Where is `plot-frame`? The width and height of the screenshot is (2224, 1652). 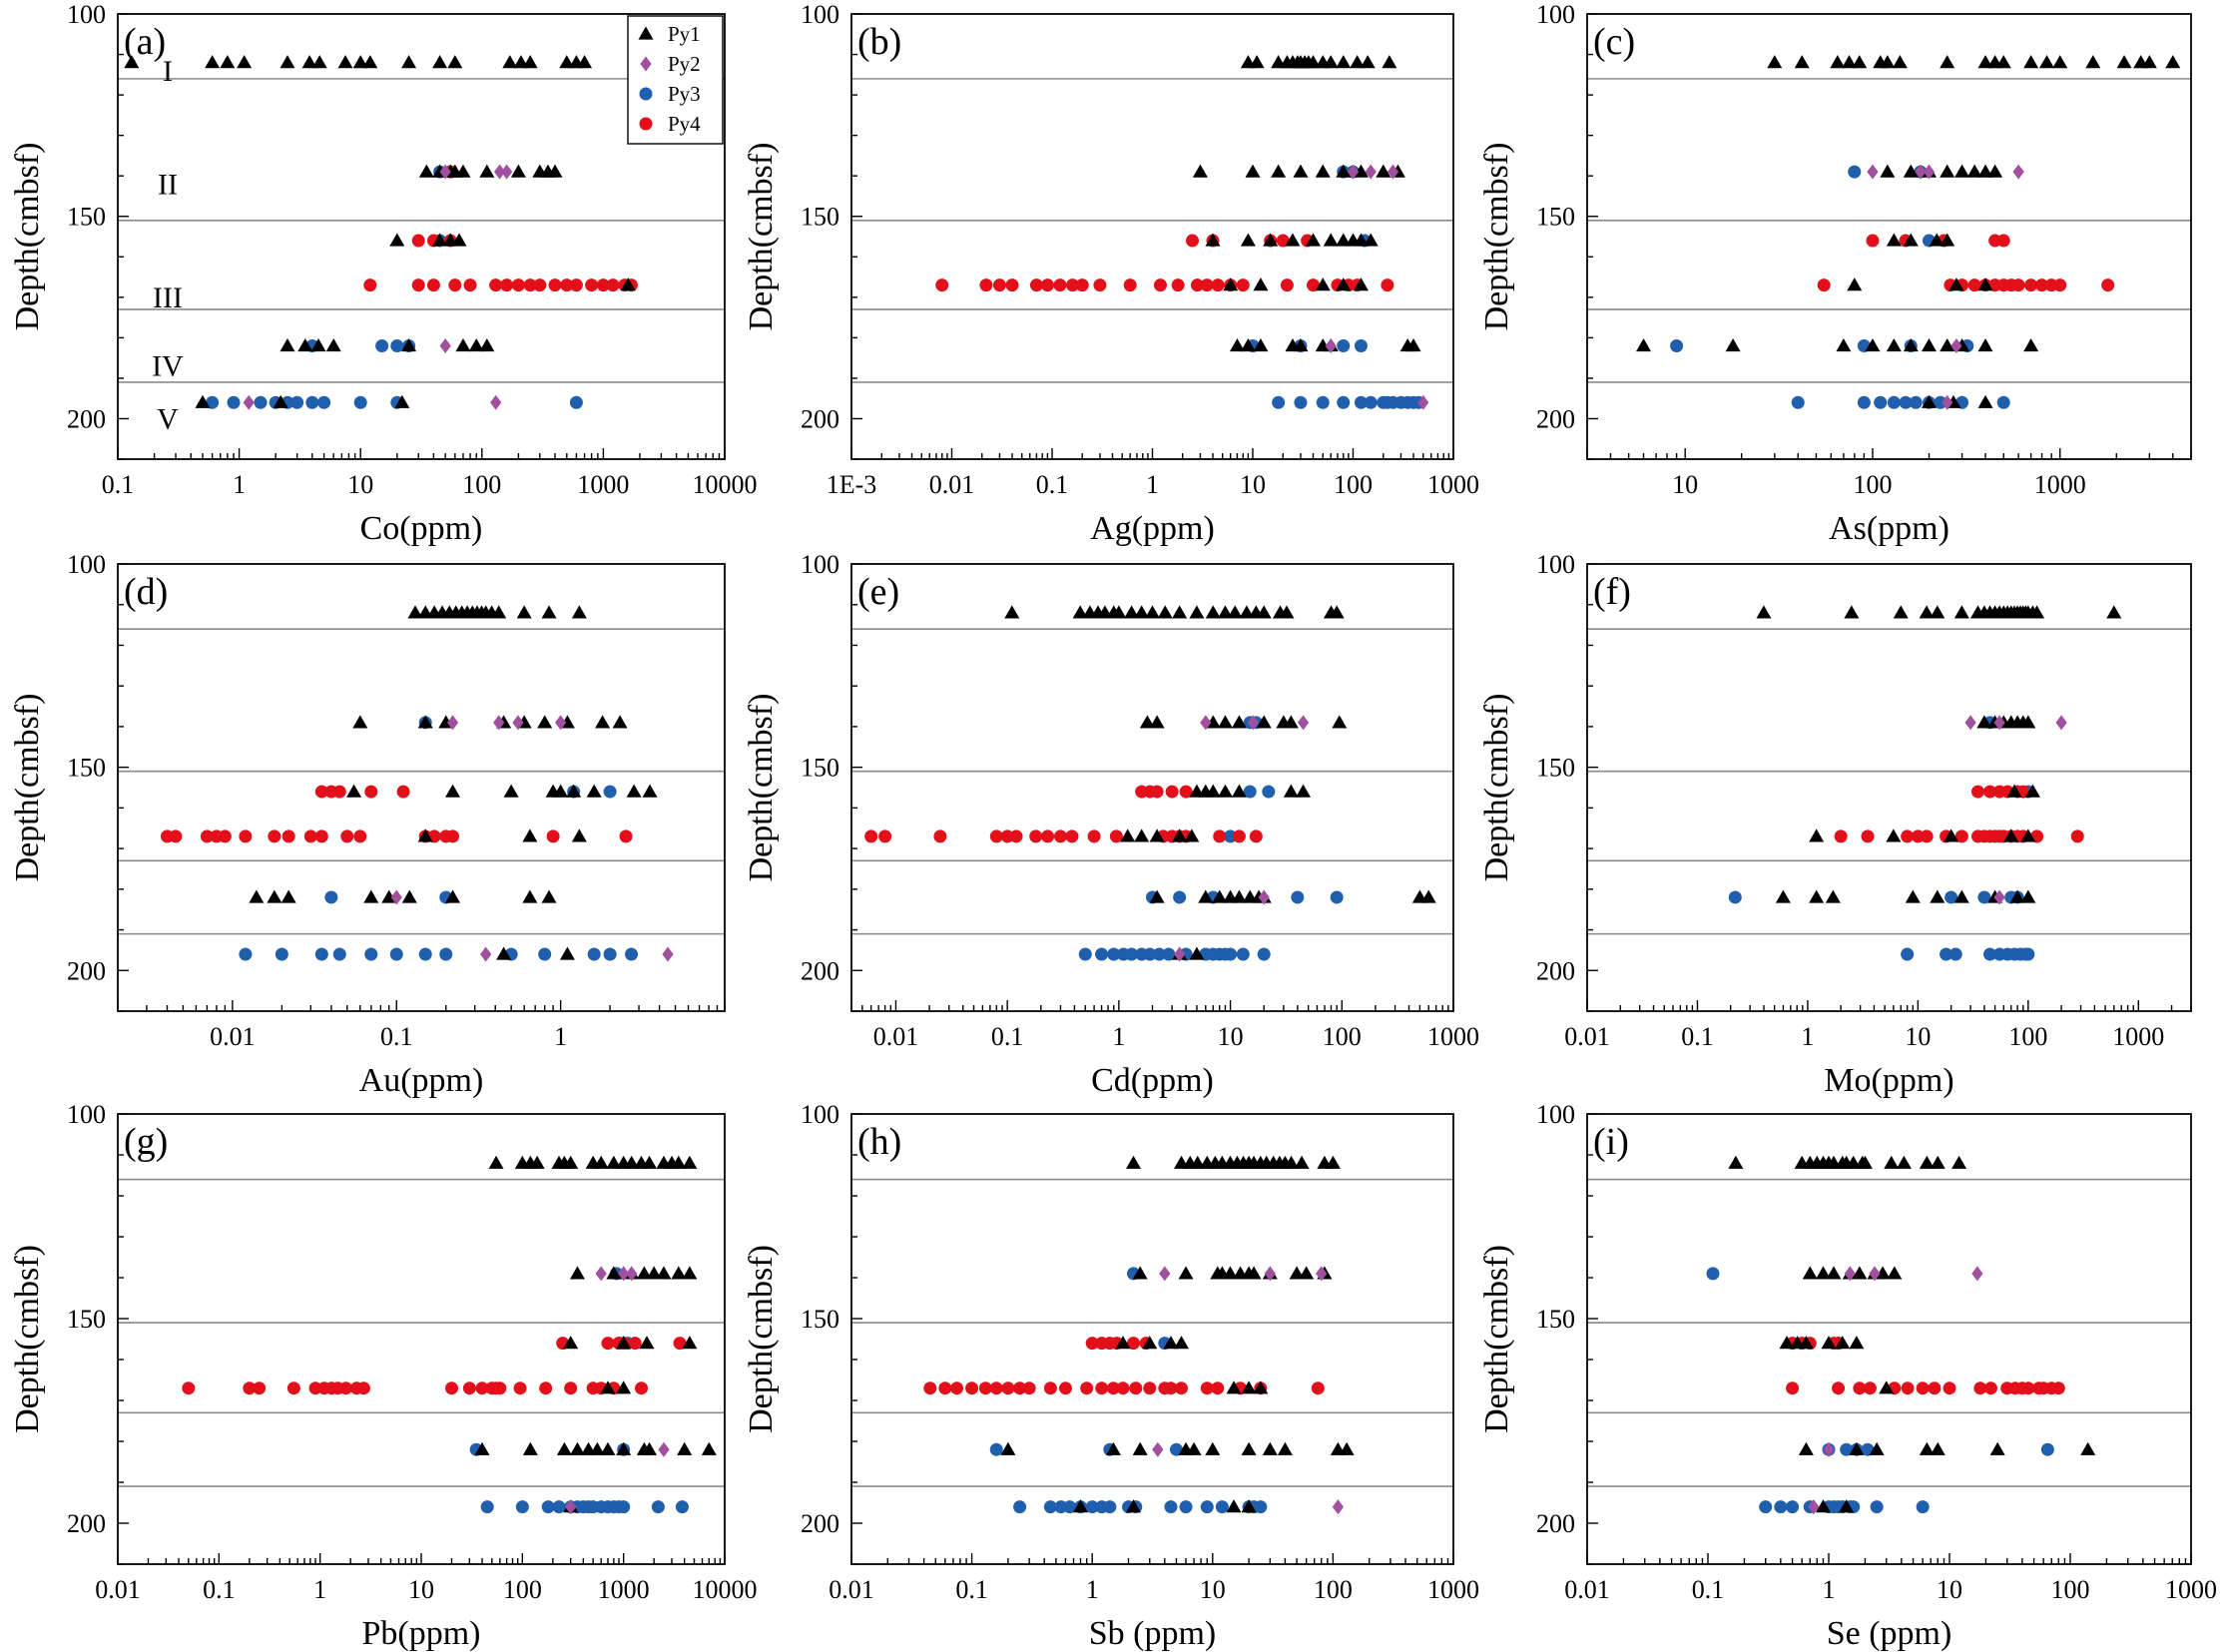 plot-frame is located at coordinates (1152, 1339).